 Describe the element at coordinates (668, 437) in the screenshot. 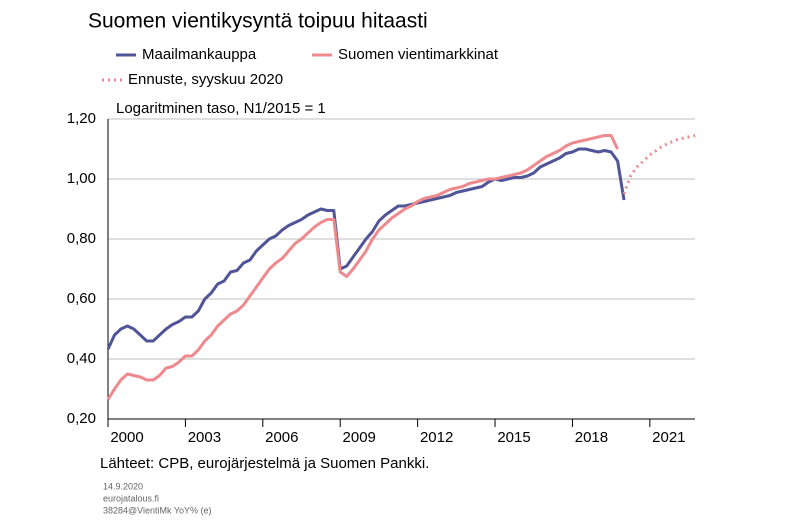

I see `x-tick-label: 2021` at that location.